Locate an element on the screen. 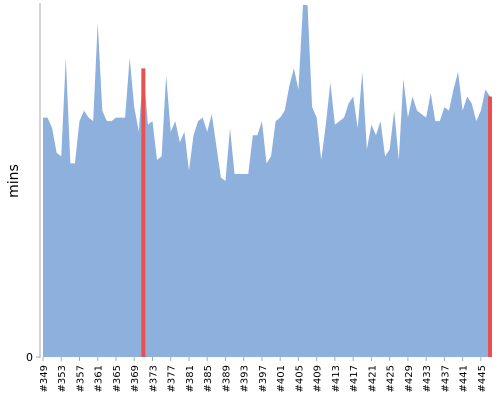 Image resolution: width=500 pixels, height=400 pixels. x-tick-label: #393 is located at coordinates (245, 378).